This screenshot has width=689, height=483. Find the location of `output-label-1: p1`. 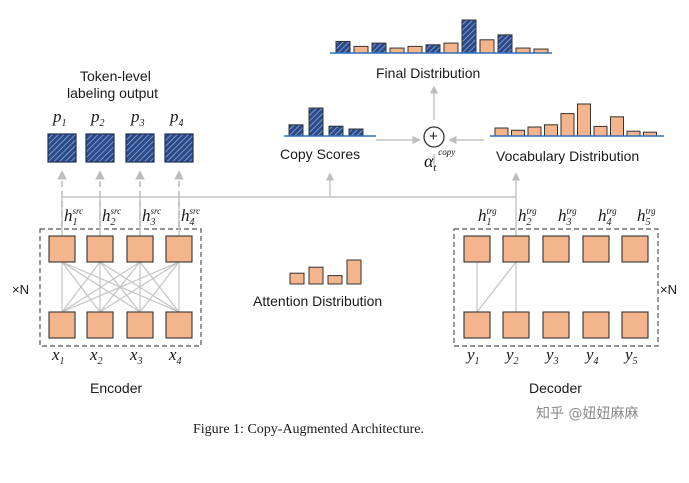

output-label-1: p1 is located at coordinates (60, 118).